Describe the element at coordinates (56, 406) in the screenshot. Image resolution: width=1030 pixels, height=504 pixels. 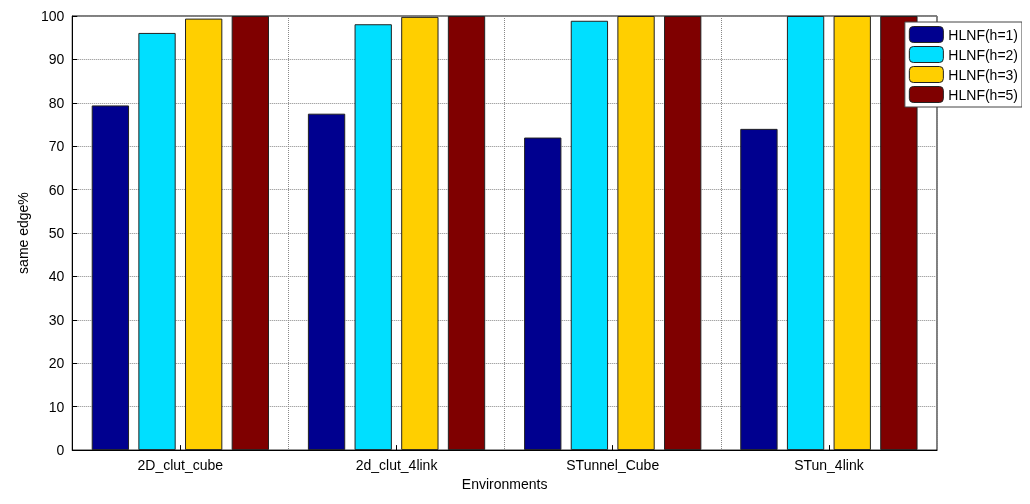
I see `y-tick-label: 10` at that location.